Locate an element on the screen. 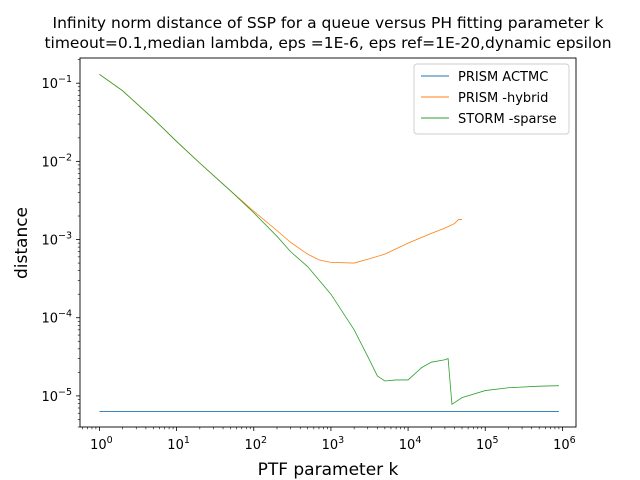 Image resolution: width=640 pixels, height=480 pixels. x-tick-label-2: 10² is located at coordinates (255, 444).